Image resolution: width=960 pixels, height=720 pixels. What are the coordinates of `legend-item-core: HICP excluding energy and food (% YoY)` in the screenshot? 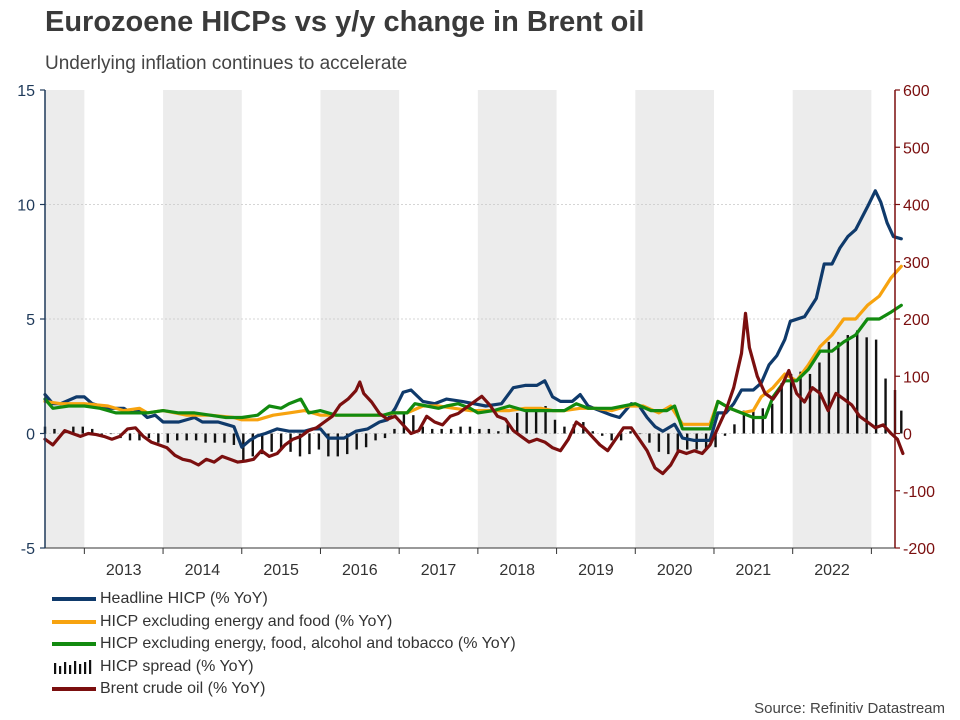 It's located at (284, 622).